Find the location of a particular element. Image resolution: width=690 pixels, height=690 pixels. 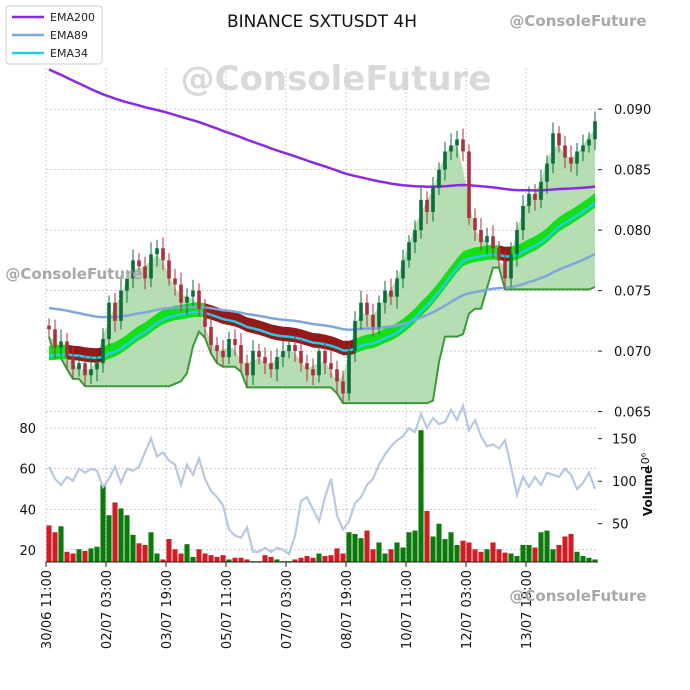

watermark-center: @ConsoleFuture is located at coordinates (336, 79).